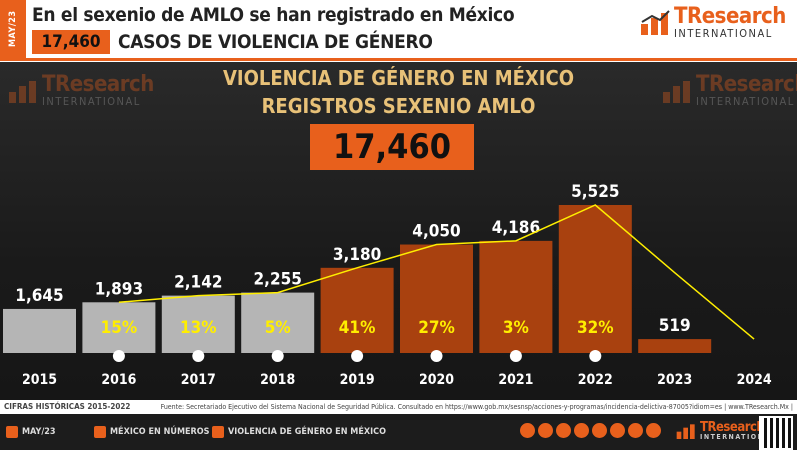 The width and height of the screenshot is (797, 450). I want to click on bottom-topic: VIOLENCIA DE GÉNERO EN MÉXICO, so click(299, 432).